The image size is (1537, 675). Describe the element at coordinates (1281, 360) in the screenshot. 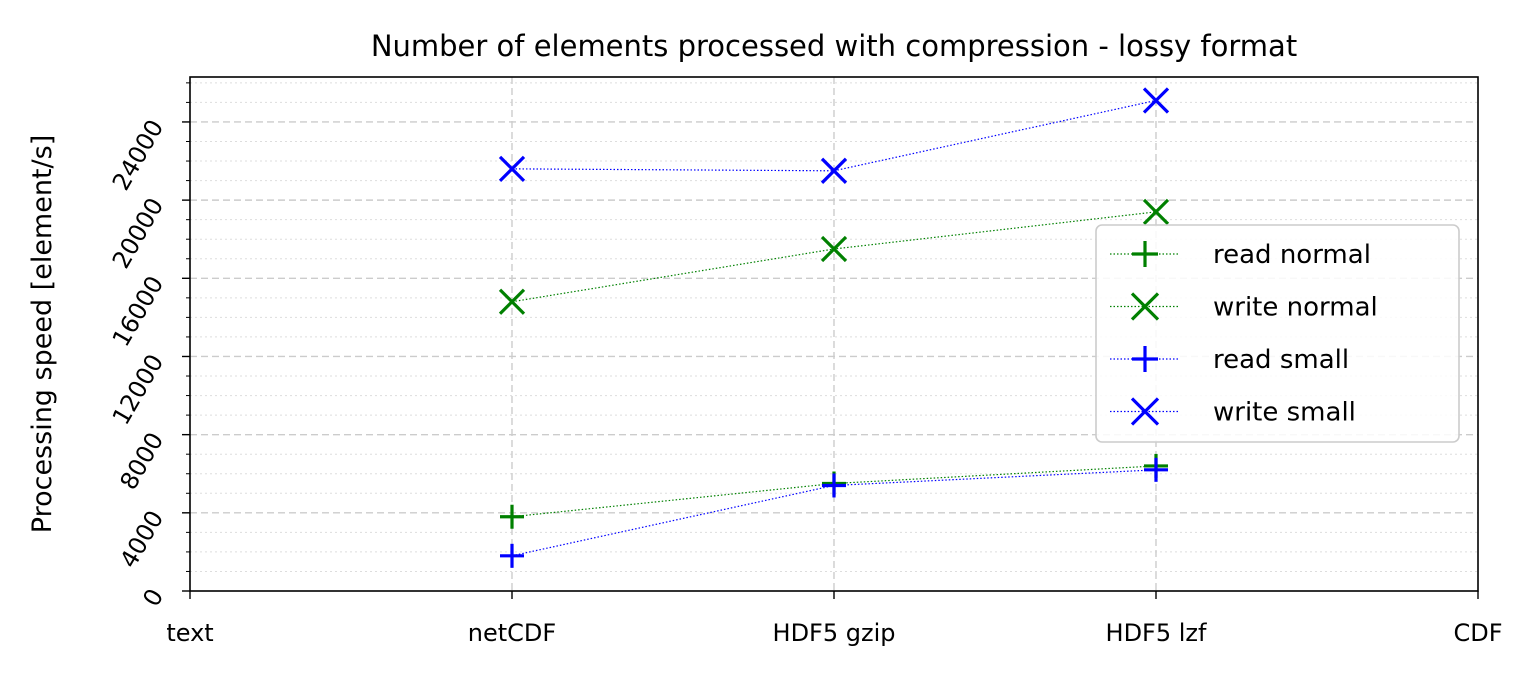

I see `legend-label: read small` at that location.